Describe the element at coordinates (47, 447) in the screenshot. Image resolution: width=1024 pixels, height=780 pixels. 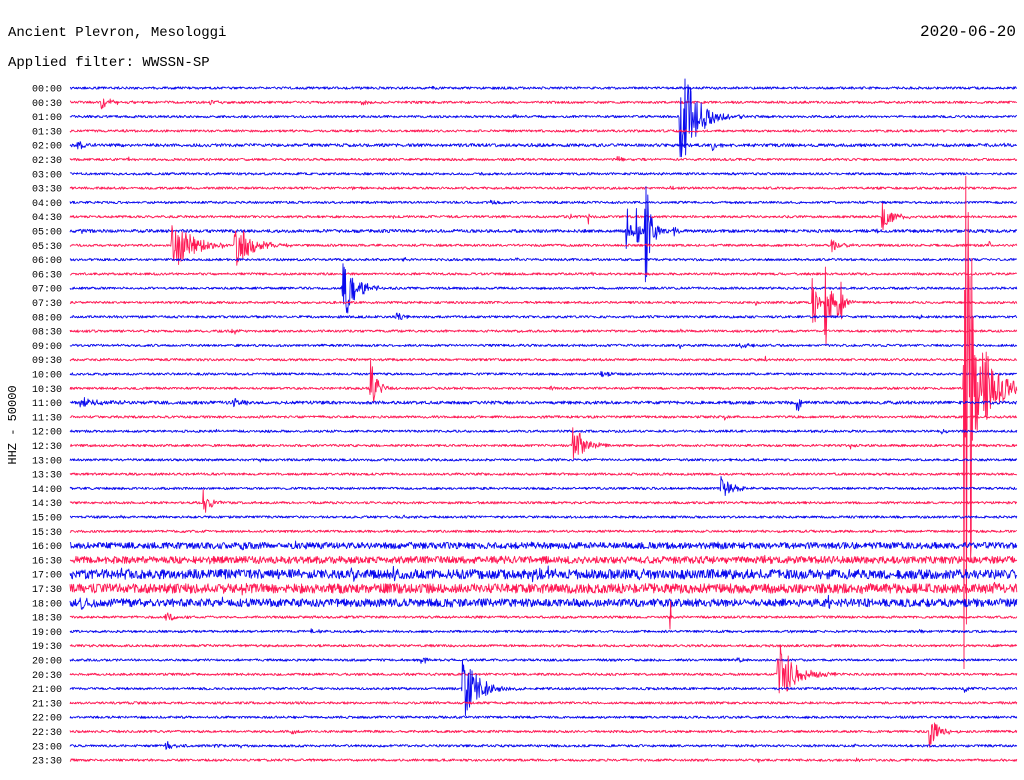
I see `time-label-12-30: 12:30` at that location.